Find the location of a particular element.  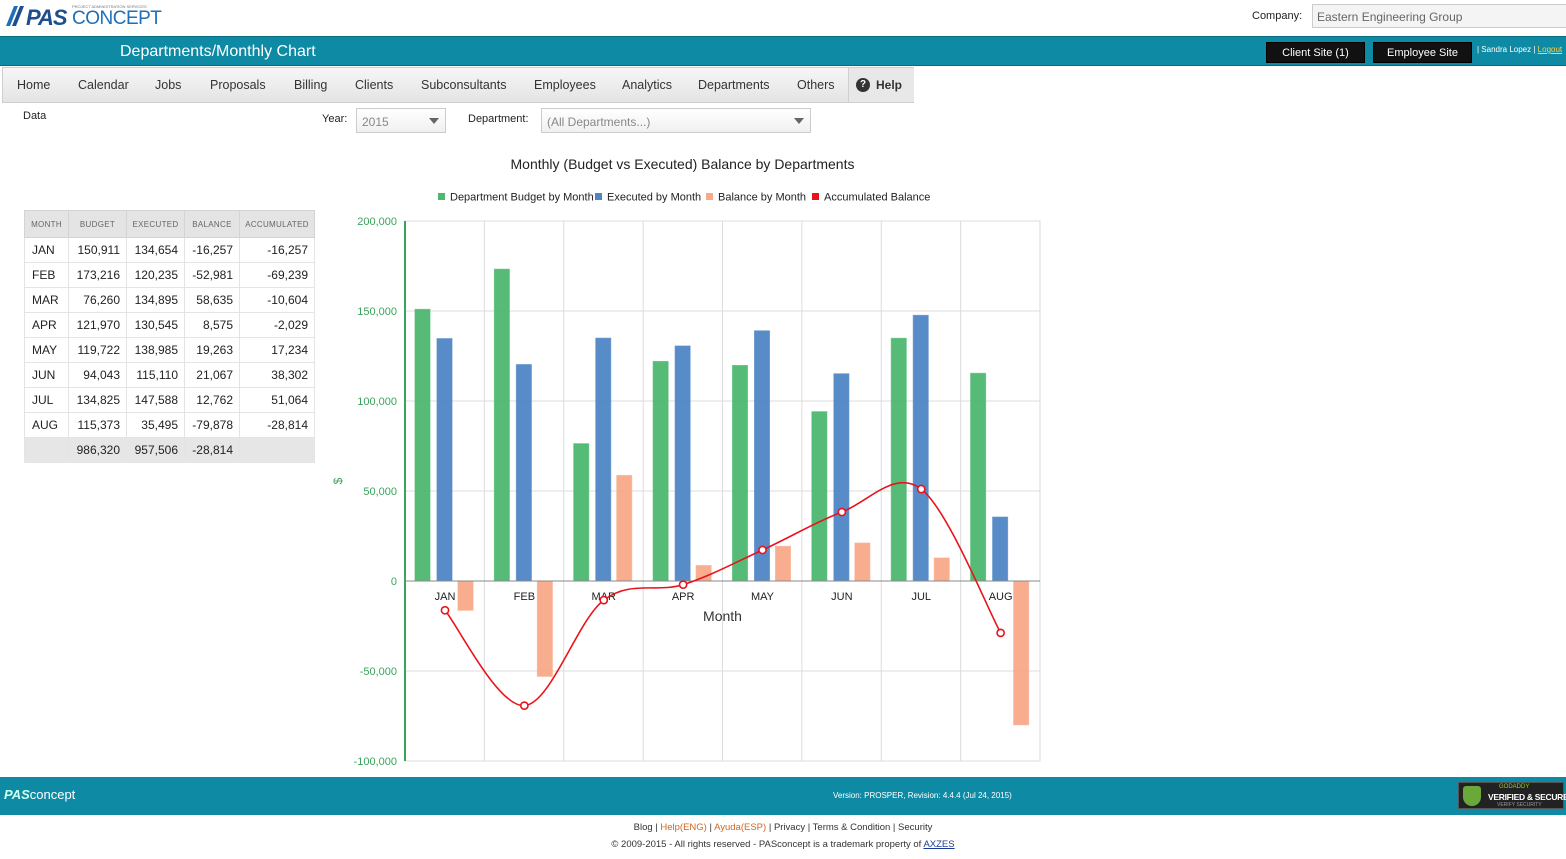

nav-item-departments: Departments is located at coordinates (734, 85).